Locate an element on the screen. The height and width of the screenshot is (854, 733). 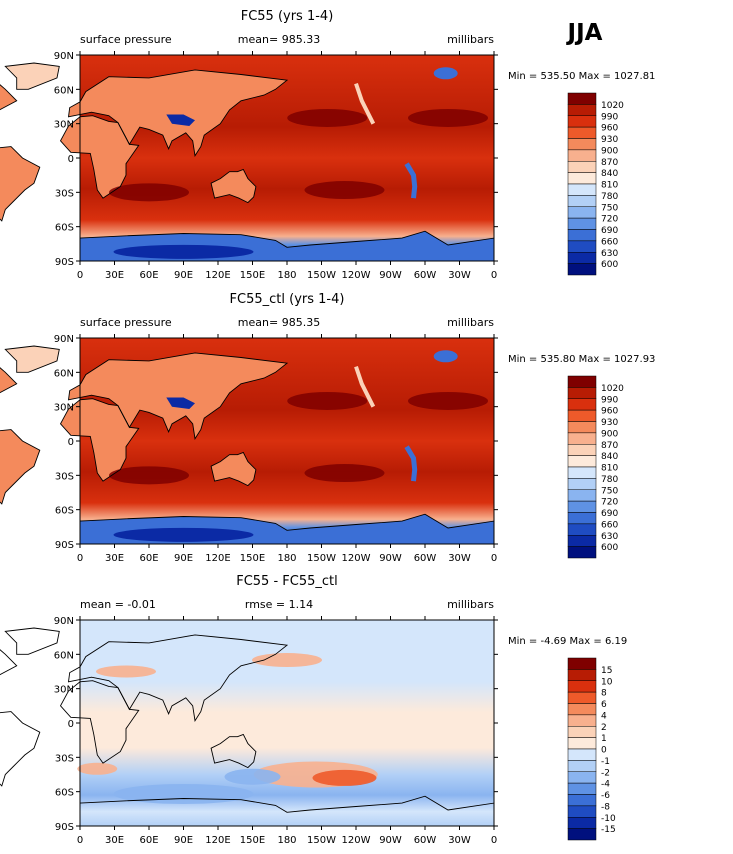
season-label: JJA is located at coordinates (584, 33).